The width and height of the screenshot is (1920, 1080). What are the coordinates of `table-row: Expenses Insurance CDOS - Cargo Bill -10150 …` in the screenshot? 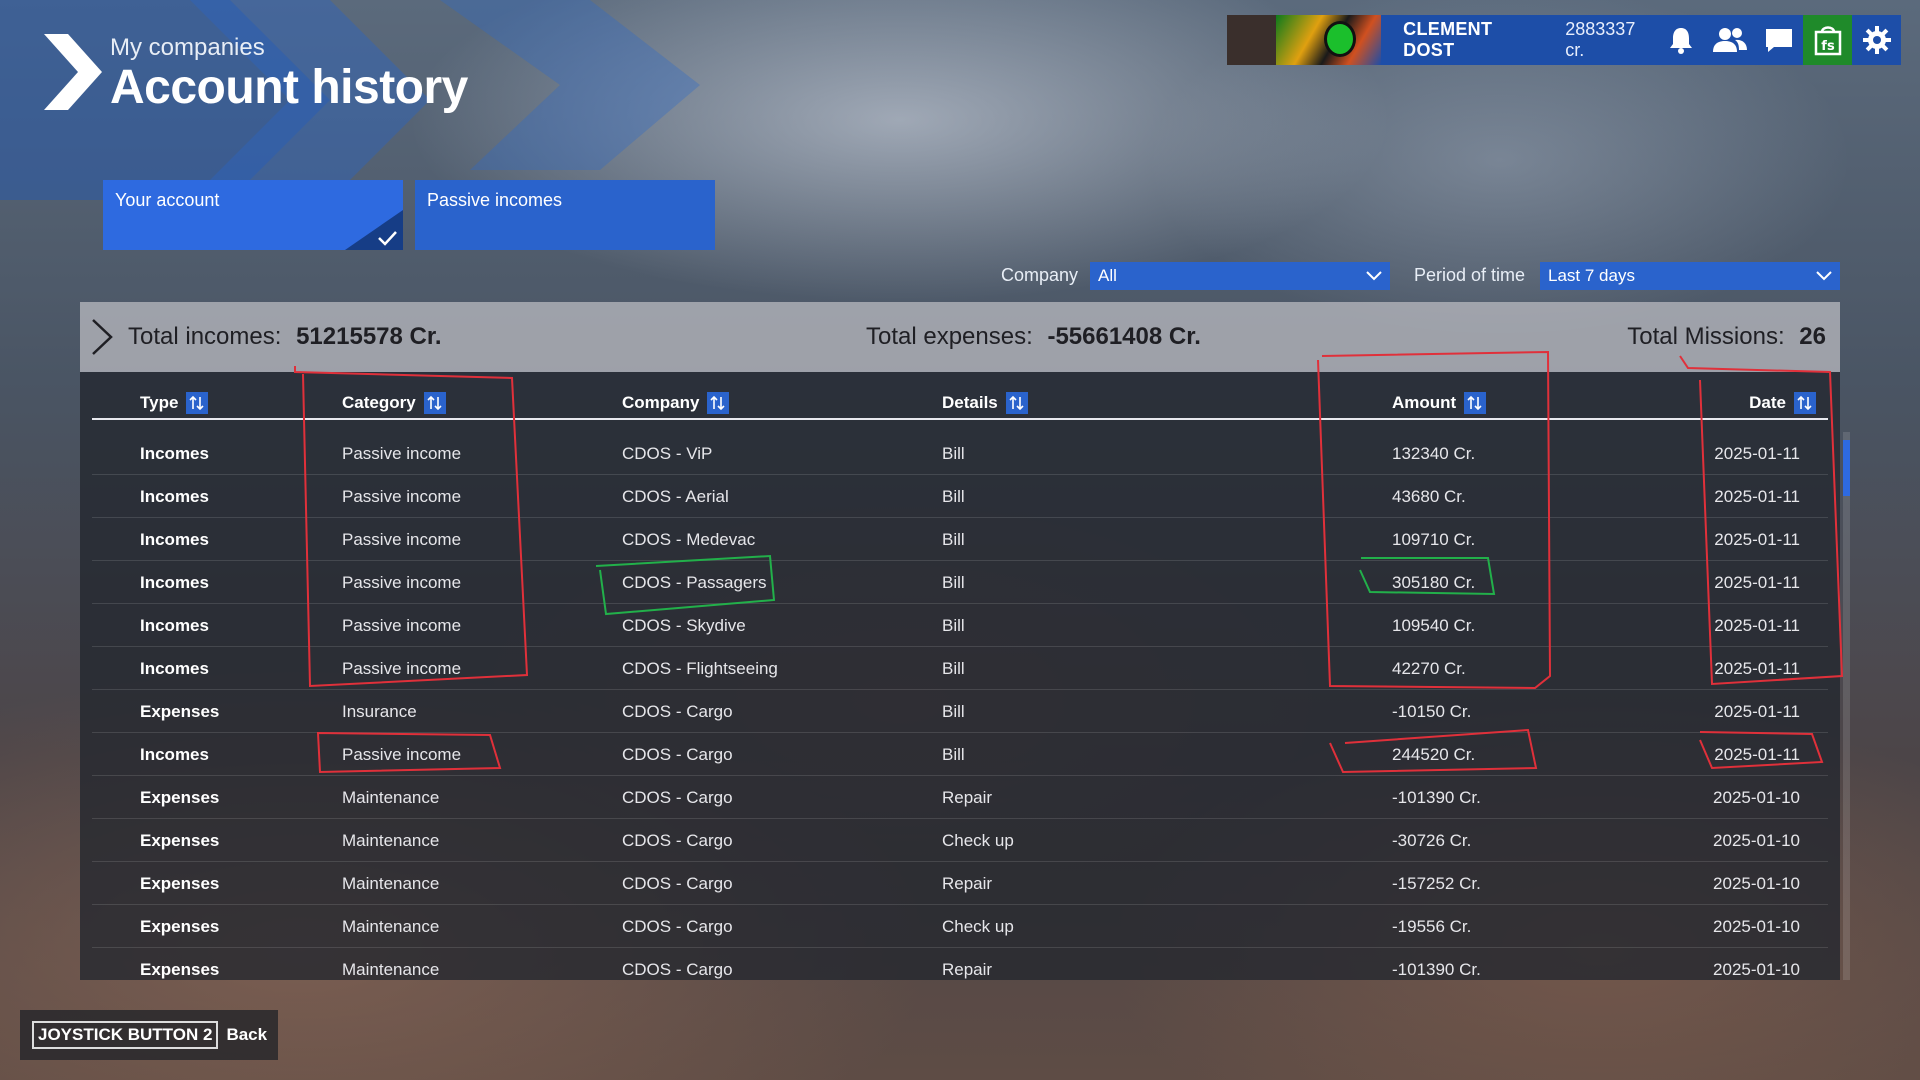 It's located at (960, 711).